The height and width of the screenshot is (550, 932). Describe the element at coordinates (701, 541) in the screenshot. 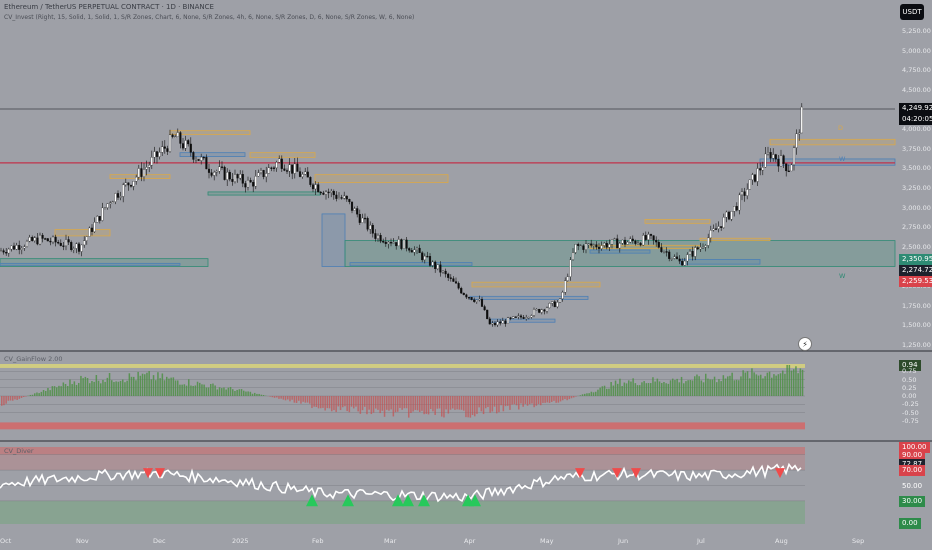

I see `time-tick-label: Jul` at that location.